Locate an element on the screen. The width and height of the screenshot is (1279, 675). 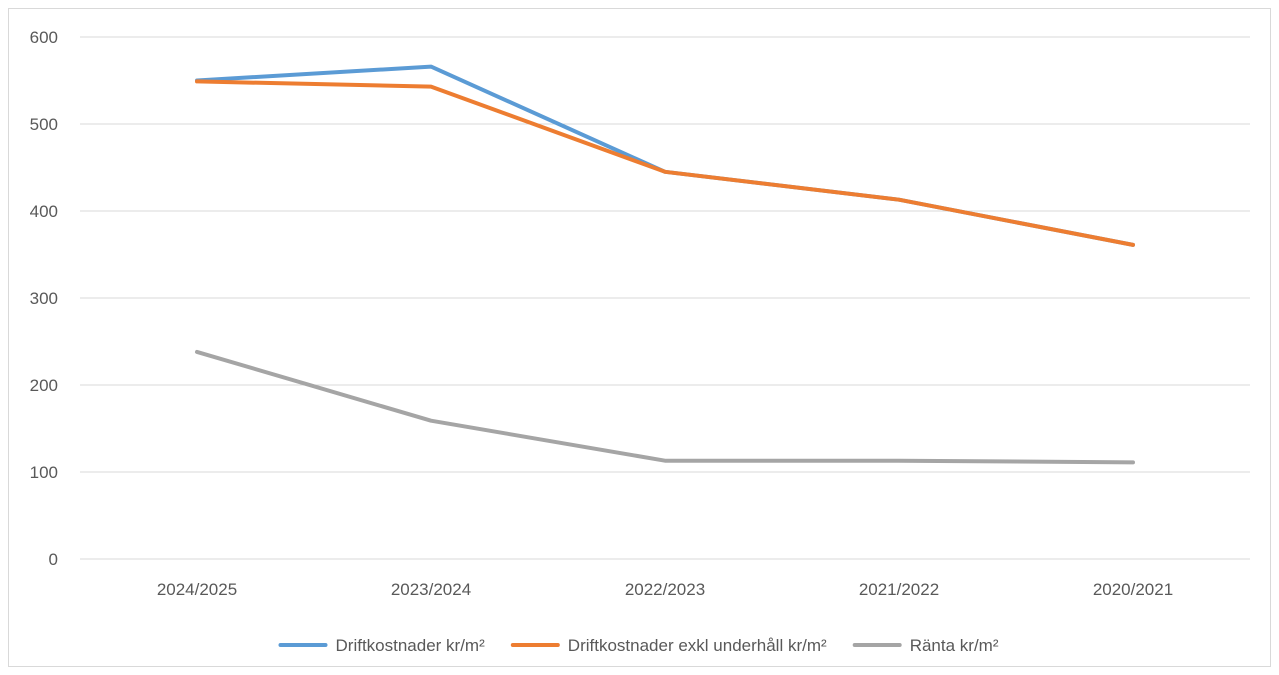
legend-item: Driftkostnader kr/m² is located at coordinates (382, 645).